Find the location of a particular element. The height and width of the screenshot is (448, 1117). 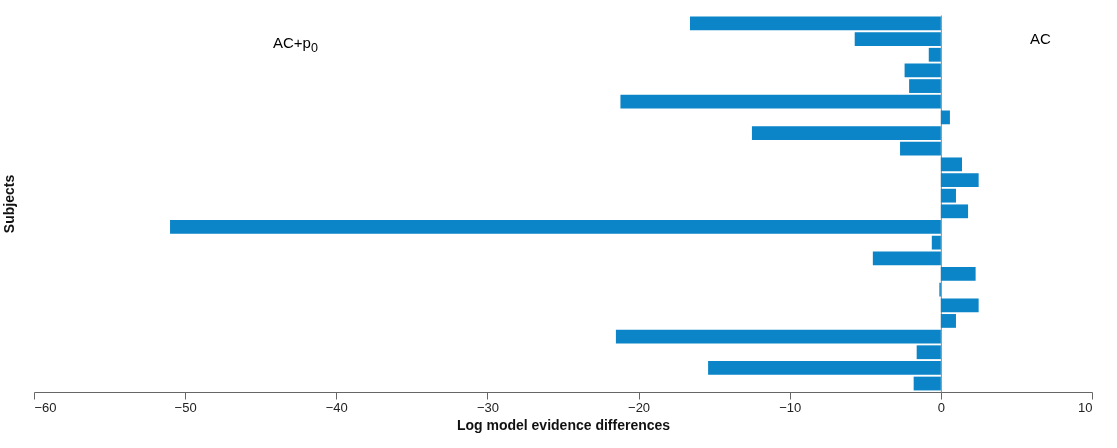

x-tick-label: −40 is located at coordinates (336, 407).